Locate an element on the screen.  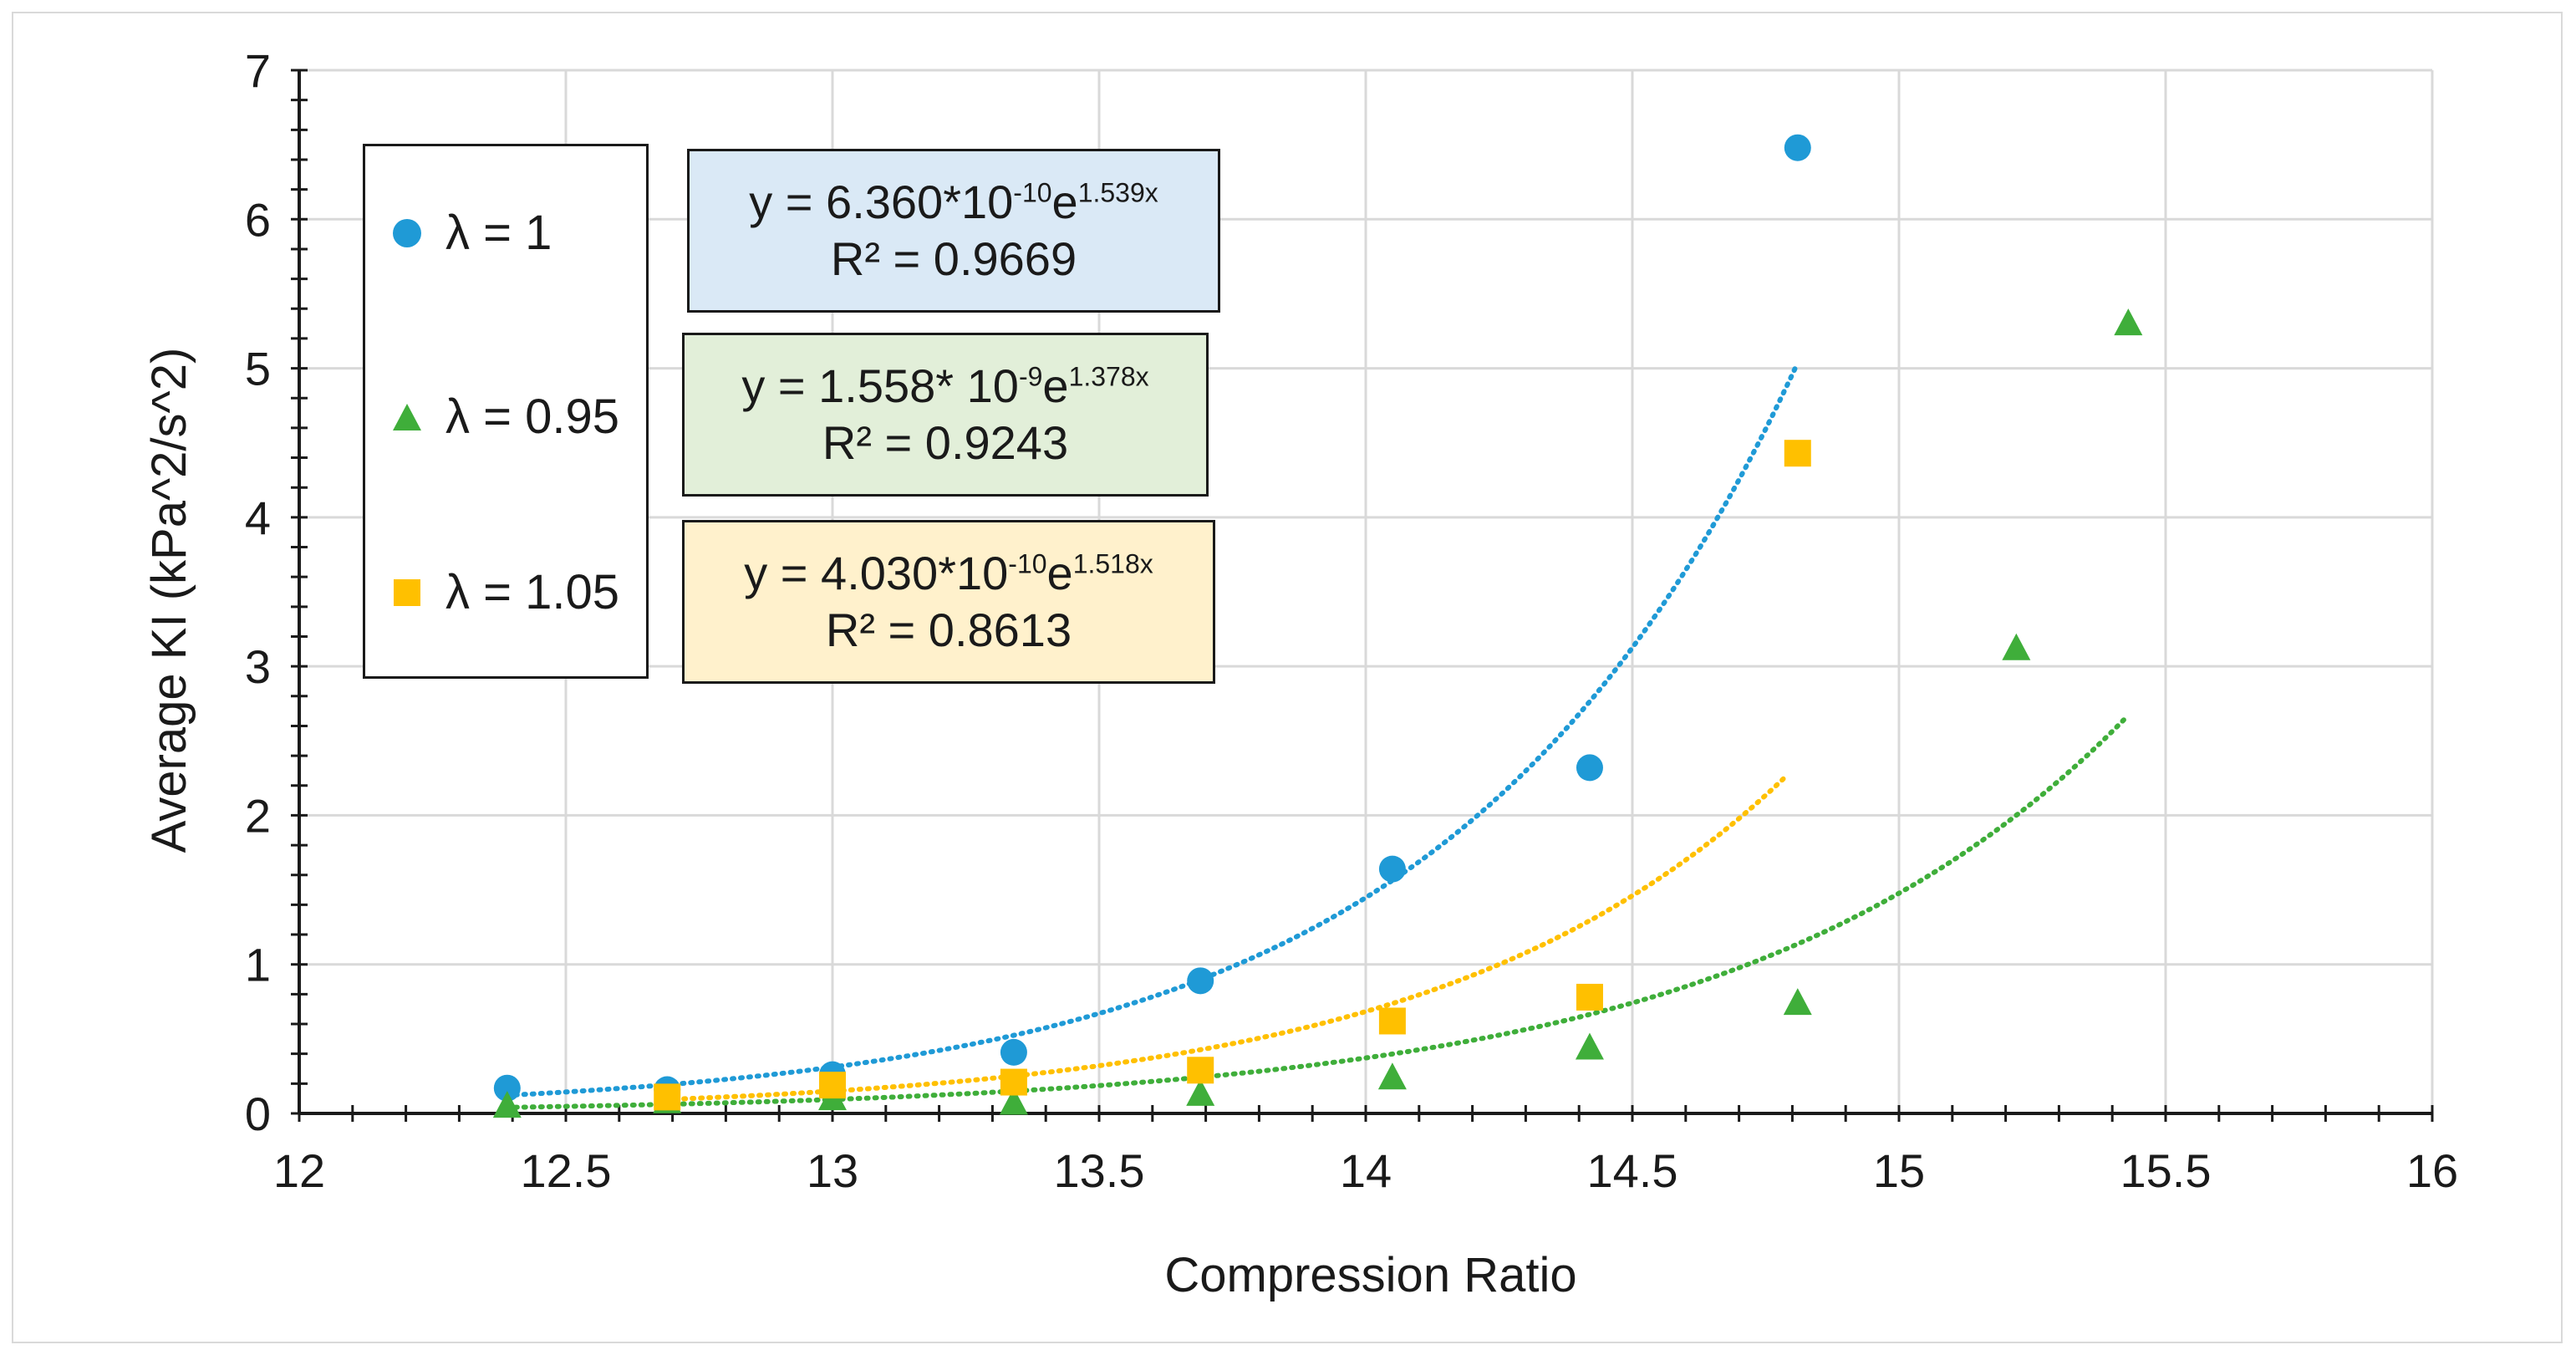
circle-marker-icon is located at coordinates (407, 232).